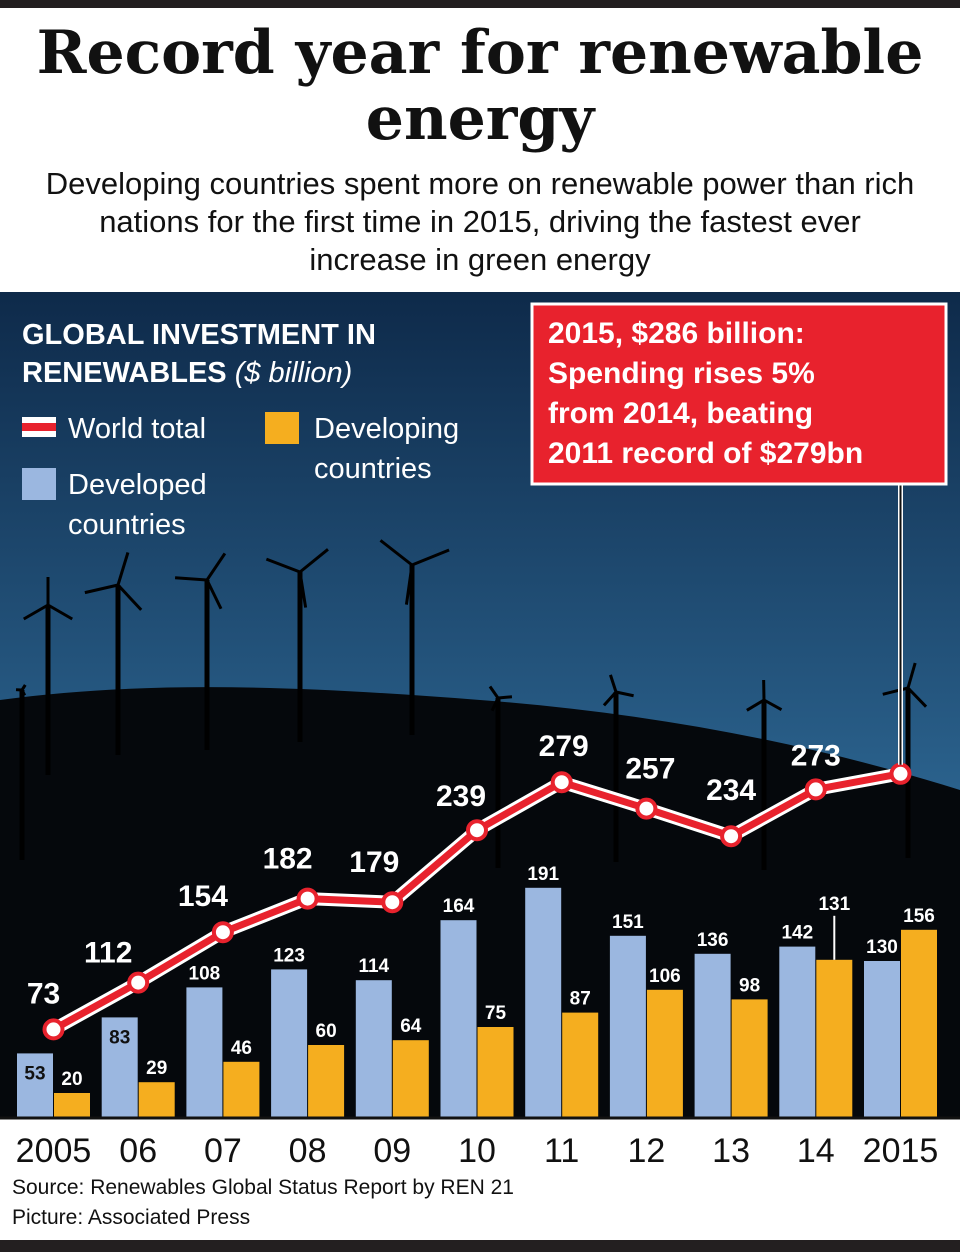 The width and height of the screenshot is (960, 1252). What do you see at coordinates (646, 1151) in the screenshot?
I see `x-tick-label: 12` at bounding box center [646, 1151].